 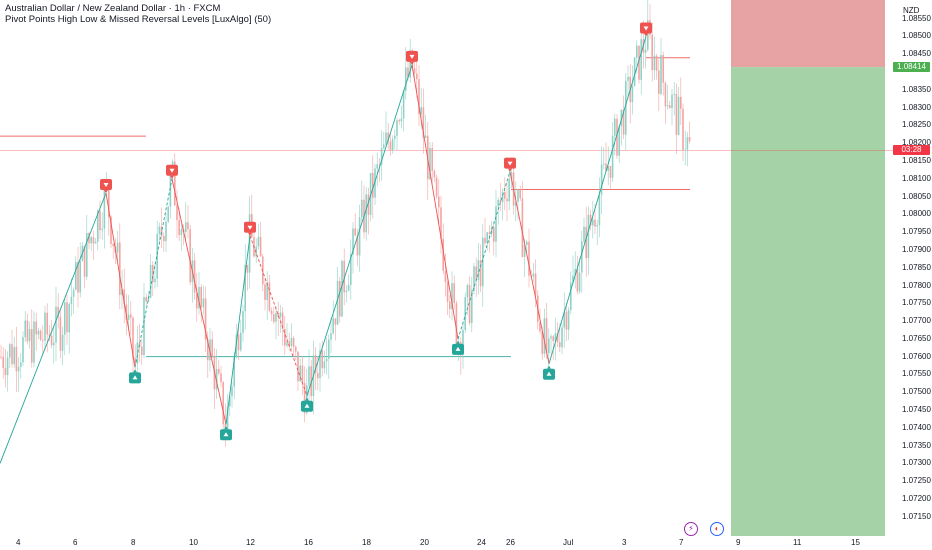 What do you see at coordinates (691, 529) in the screenshot?
I see `lightning-icon: ⚡` at bounding box center [691, 529].